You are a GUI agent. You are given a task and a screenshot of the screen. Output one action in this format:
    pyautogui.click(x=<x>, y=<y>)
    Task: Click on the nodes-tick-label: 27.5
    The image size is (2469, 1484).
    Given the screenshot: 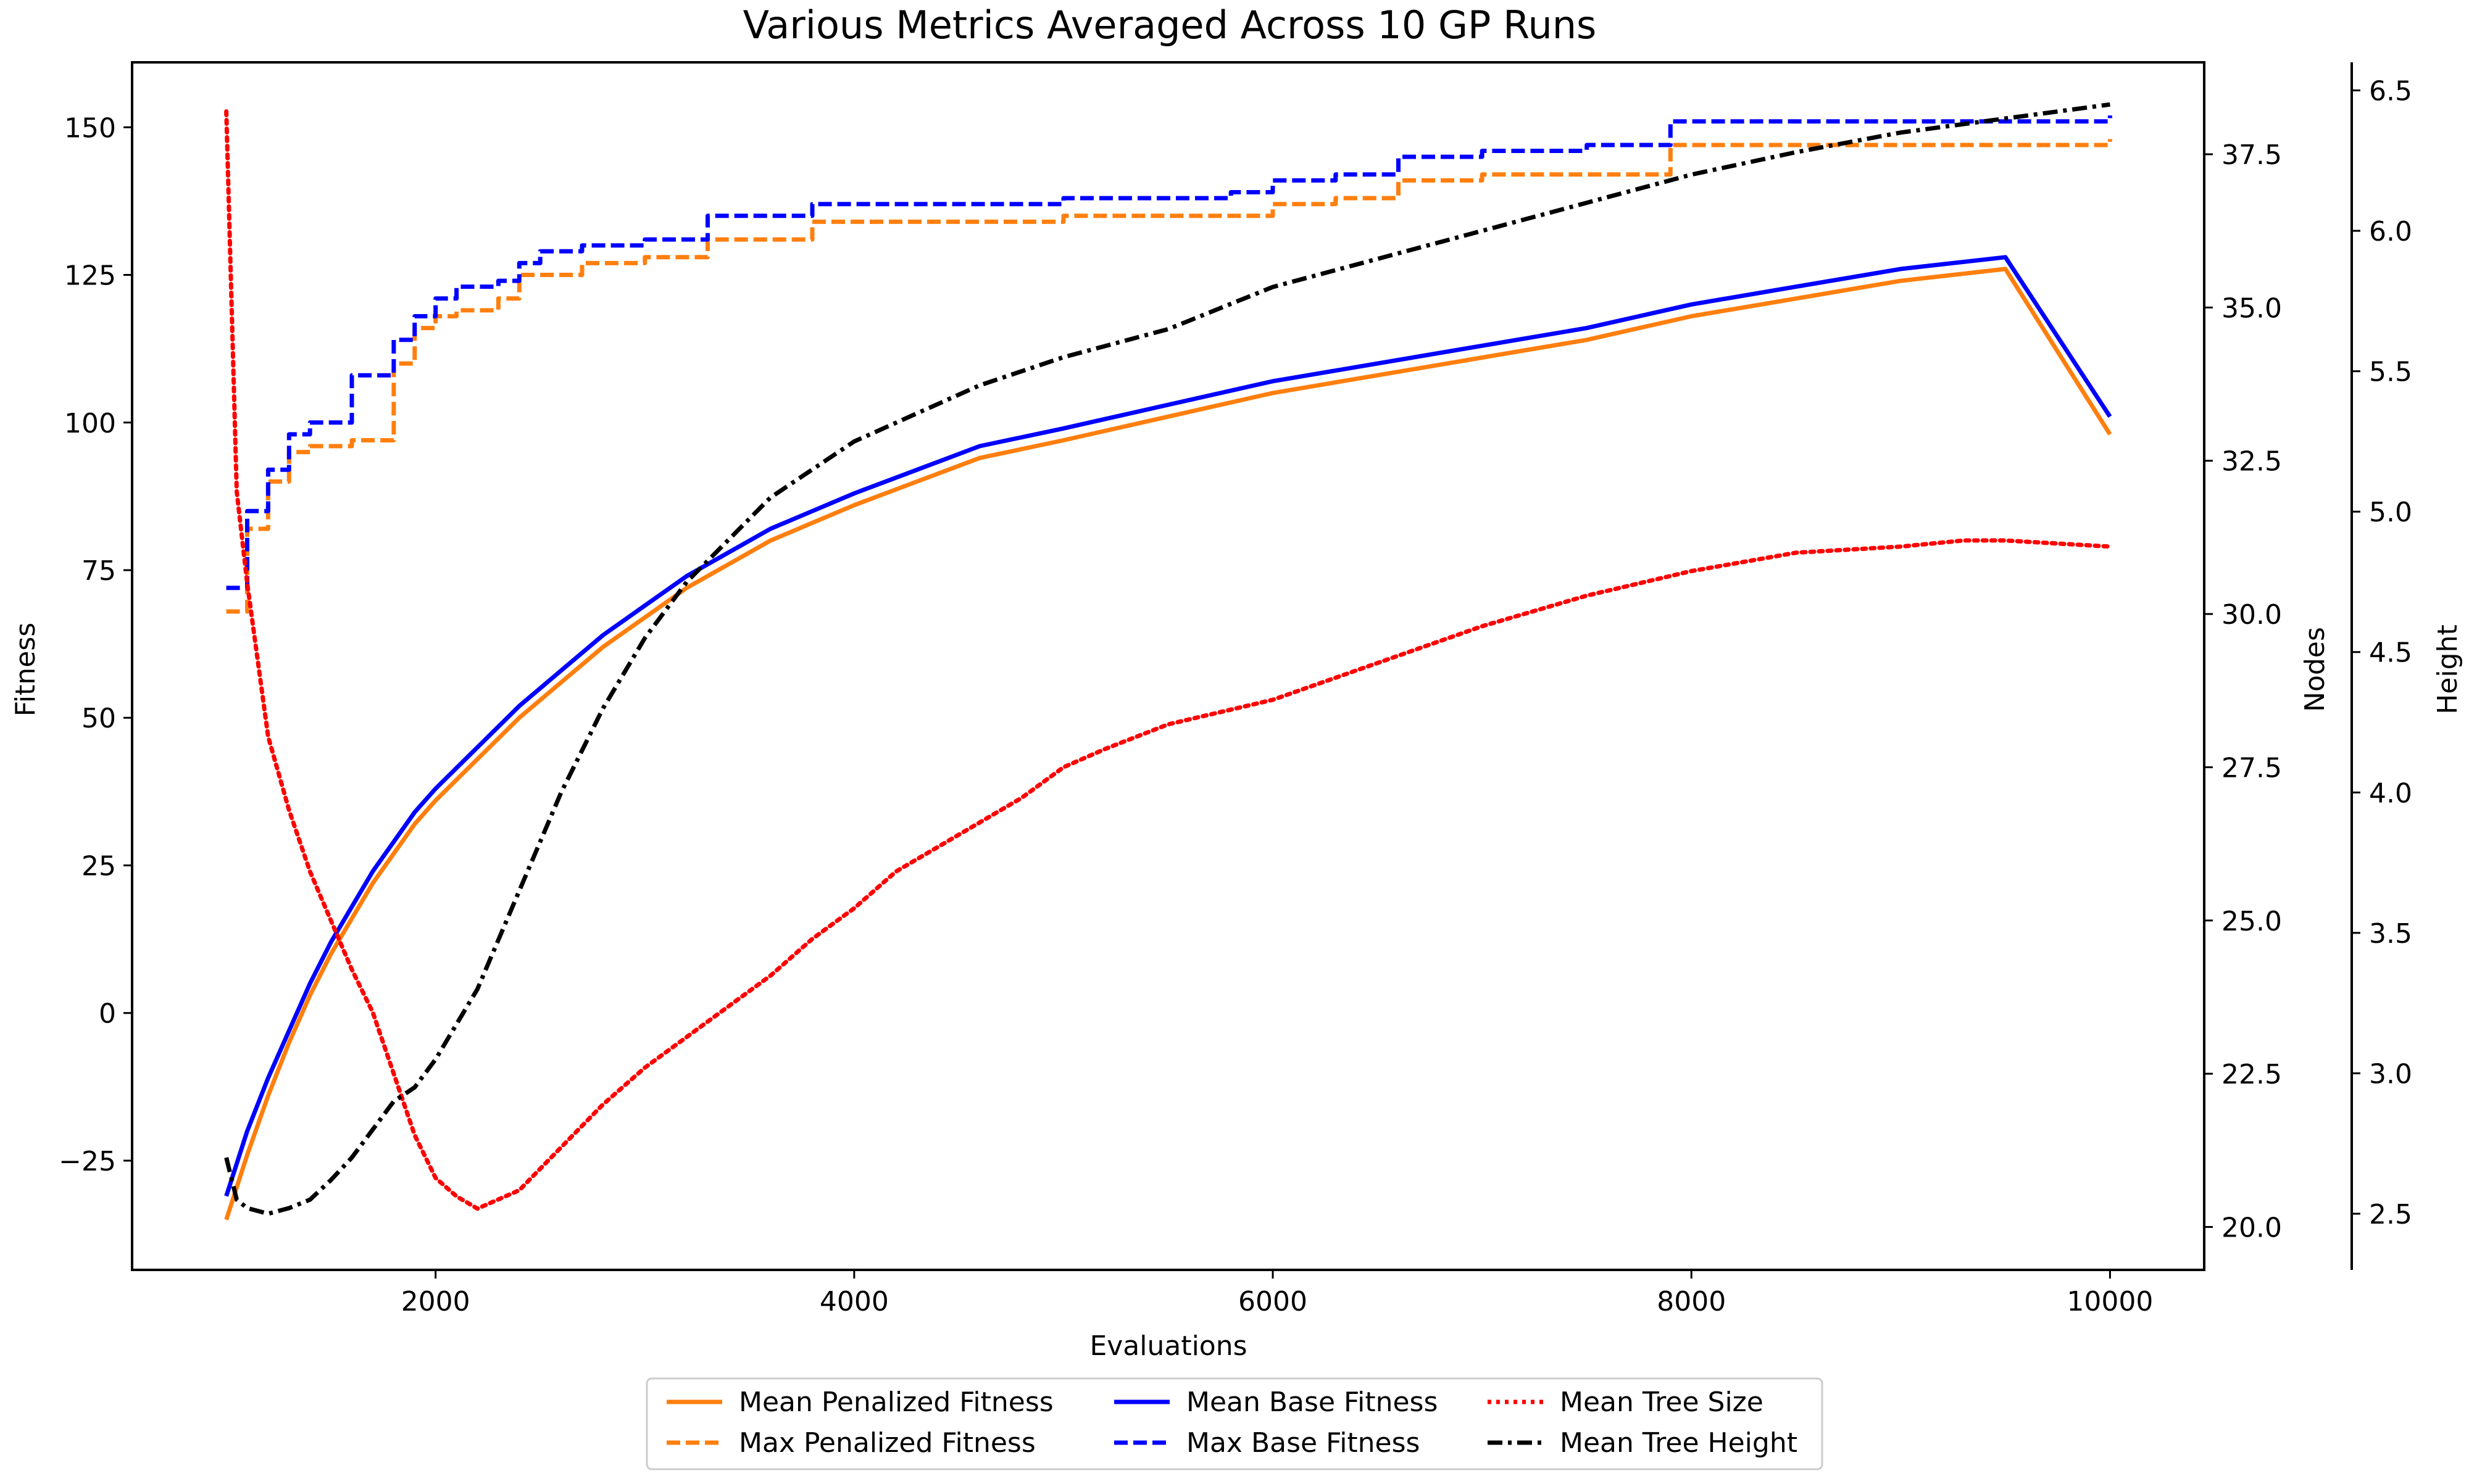 What is the action you would take?
    pyautogui.click(x=2251, y=768)
    